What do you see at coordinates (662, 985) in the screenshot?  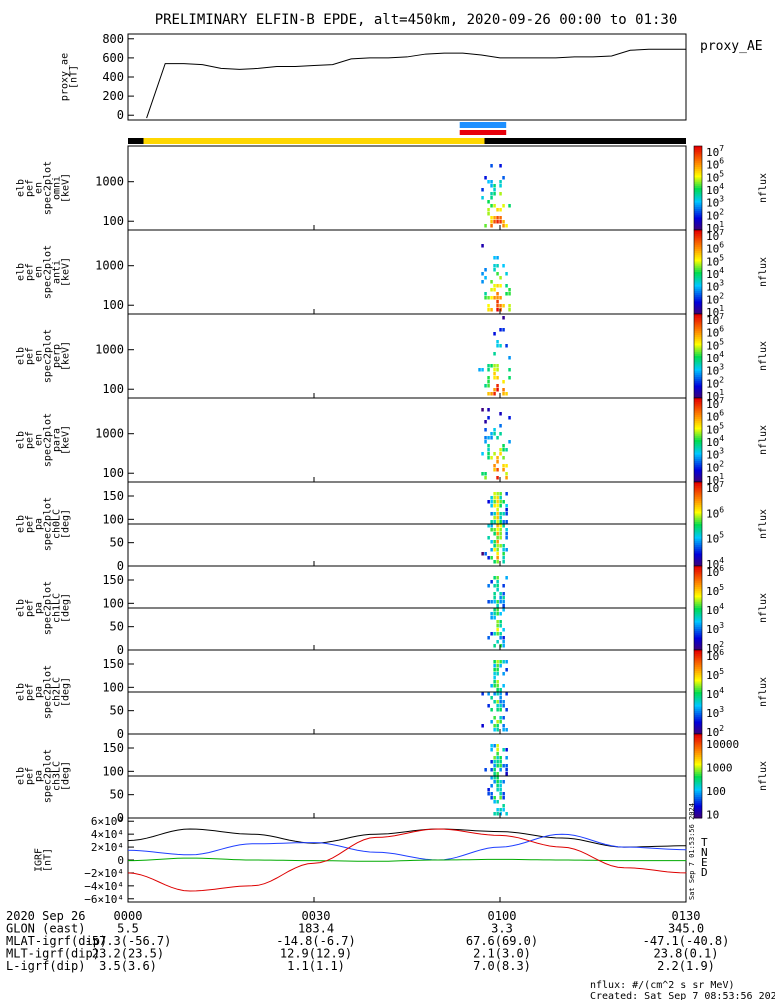 I see `nflux-note: nflux: #/(cm^2 s sr MeV)` at bounding box center [662, 985].